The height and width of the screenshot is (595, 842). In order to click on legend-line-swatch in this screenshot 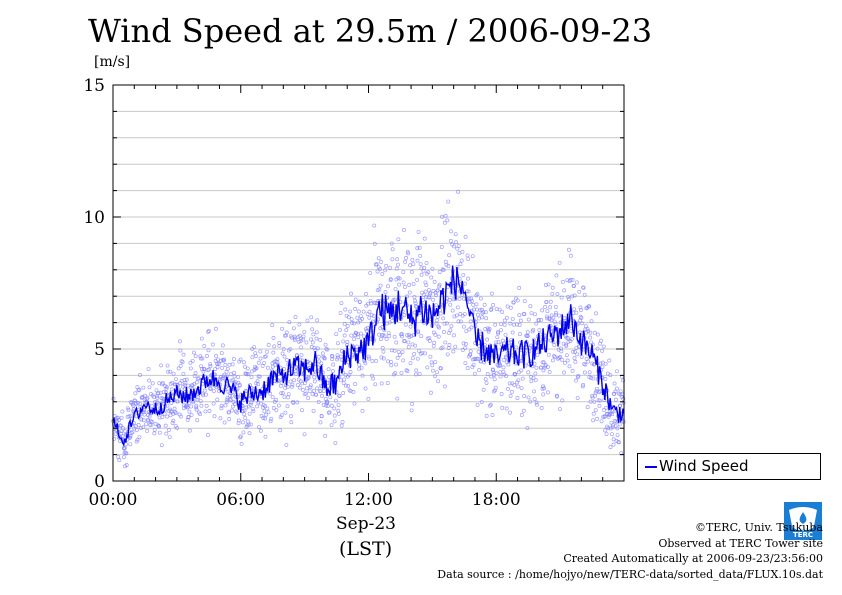, I will do `click(651, 467)`.